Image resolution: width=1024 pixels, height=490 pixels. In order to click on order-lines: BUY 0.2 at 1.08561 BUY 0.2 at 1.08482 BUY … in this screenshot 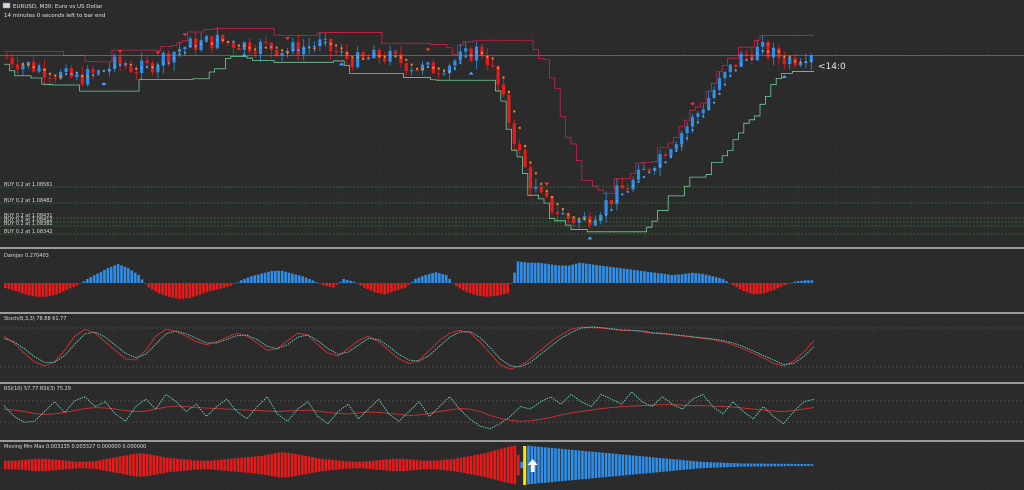, I will do `click(512, 208)`.